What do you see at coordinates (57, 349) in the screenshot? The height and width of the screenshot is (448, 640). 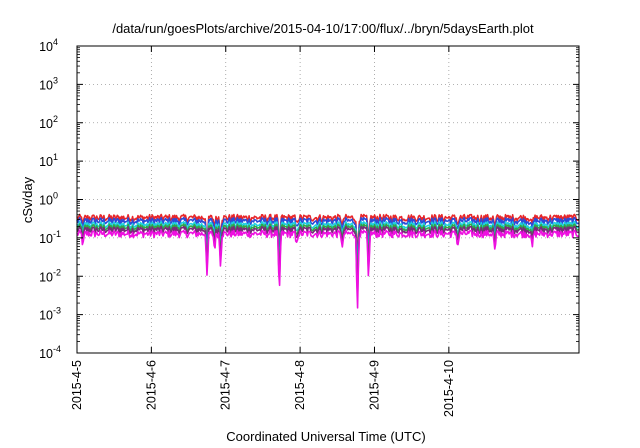 I see `y-tick-exponent: -4` at bounding box center [57, 349].